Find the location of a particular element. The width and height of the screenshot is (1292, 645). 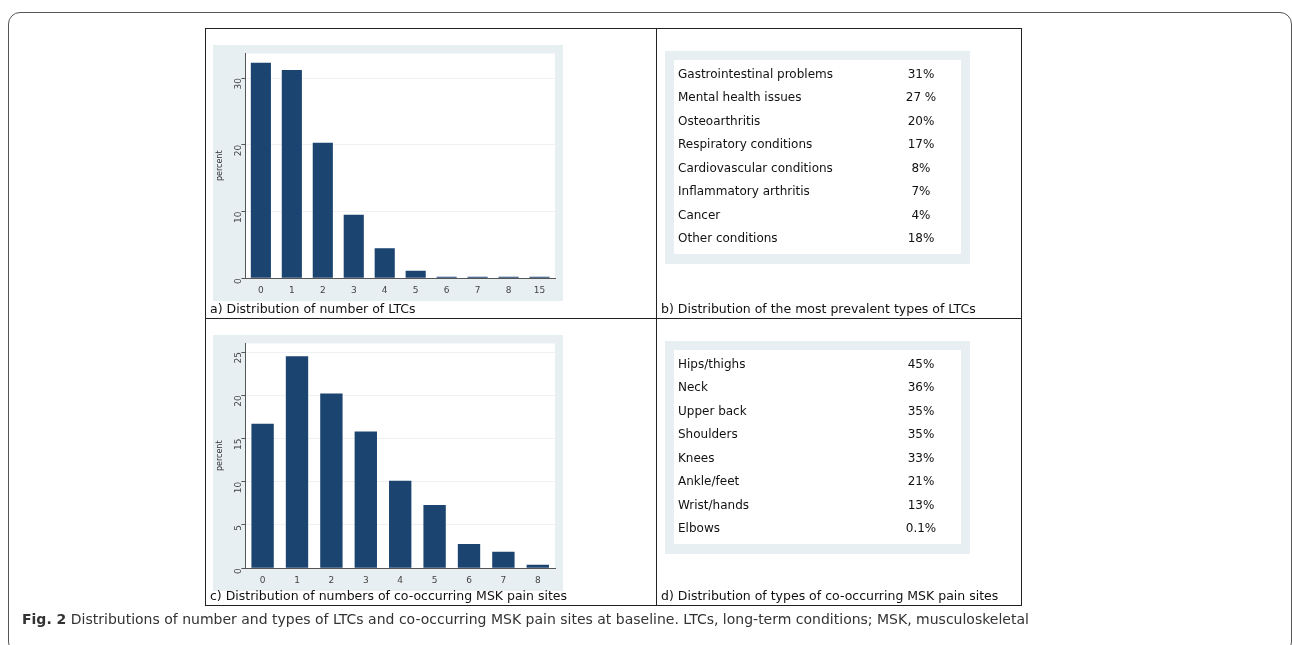

x-tick-label: 15 is located at coordinates (539, 289).